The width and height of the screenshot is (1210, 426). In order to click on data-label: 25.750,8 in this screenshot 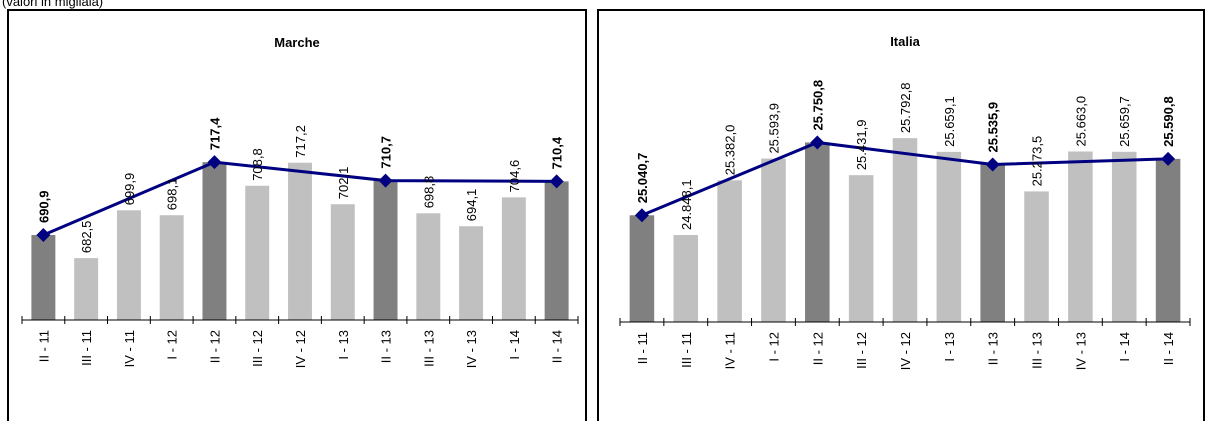, I will do `click(817, 105)`.